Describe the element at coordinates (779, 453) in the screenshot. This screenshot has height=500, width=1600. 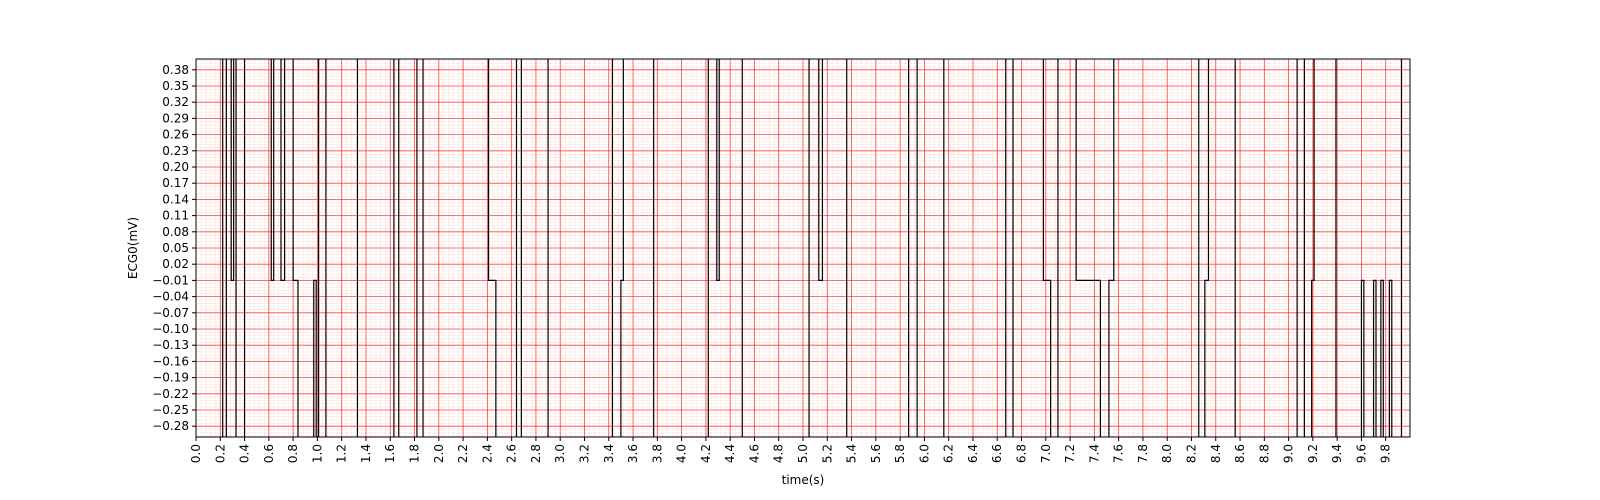
I see `x-tick-label: 4.8` at that location.